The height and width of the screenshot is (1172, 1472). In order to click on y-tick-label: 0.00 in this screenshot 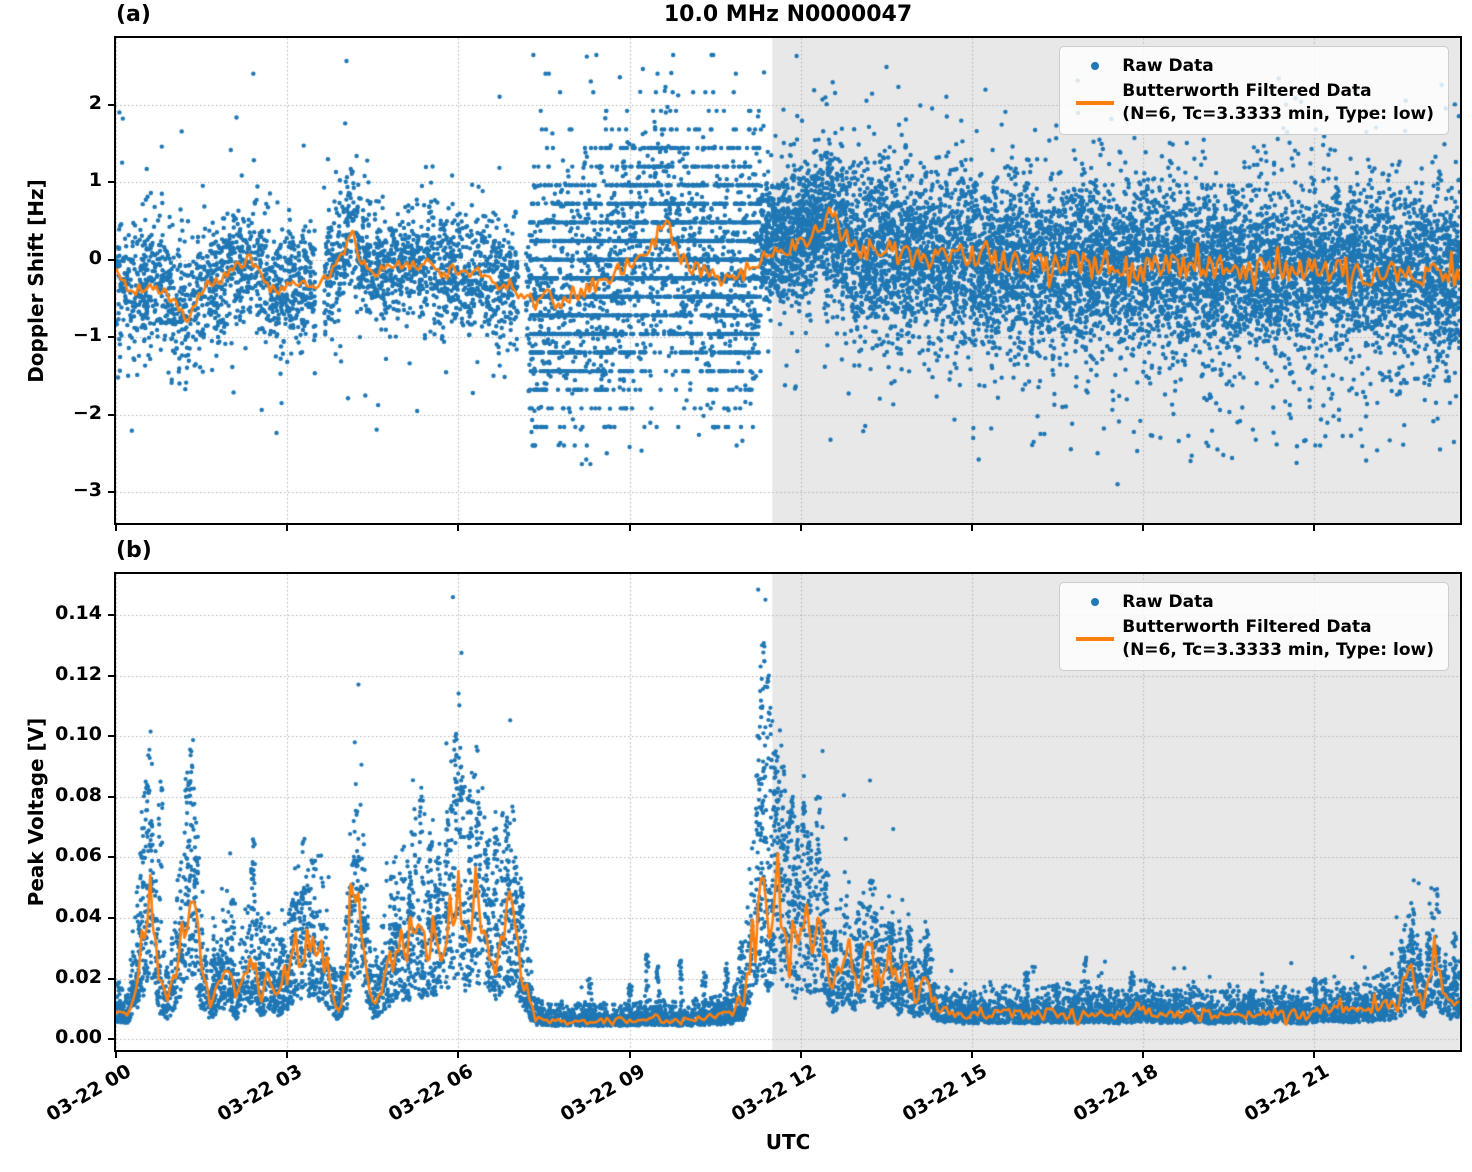, I will do `click(78, 1037)`.